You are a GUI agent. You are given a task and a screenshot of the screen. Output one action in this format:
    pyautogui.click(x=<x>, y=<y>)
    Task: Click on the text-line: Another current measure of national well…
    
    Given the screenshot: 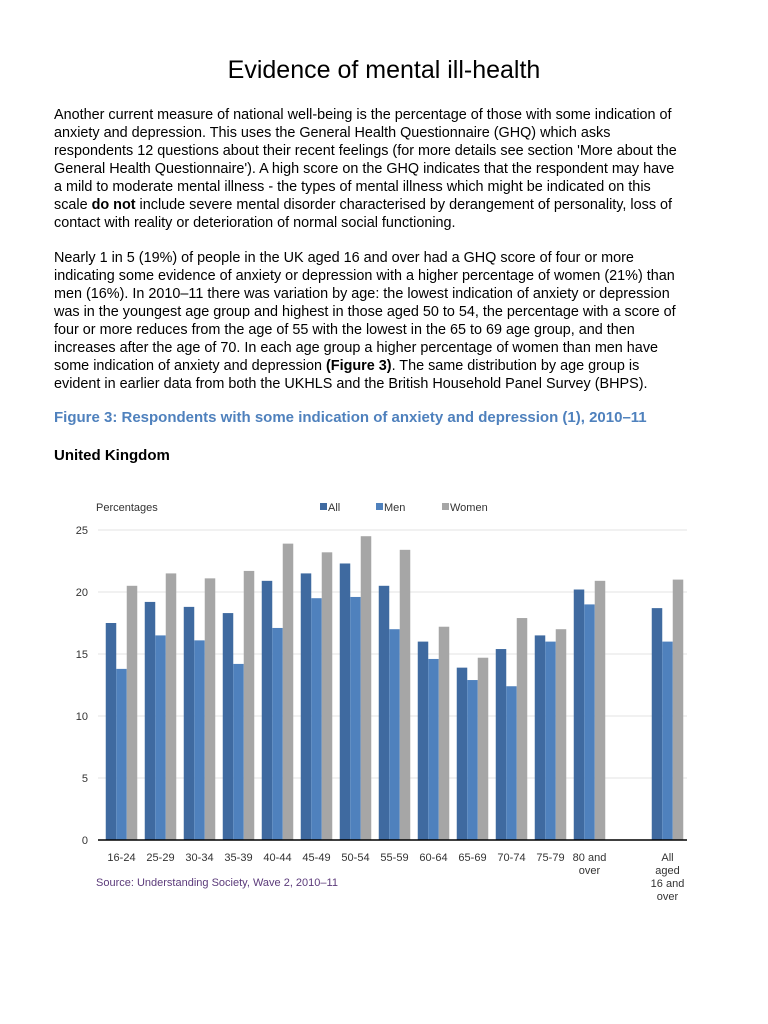 What is the action you would take?
    pyautogui.click(x=365, y=115)
    